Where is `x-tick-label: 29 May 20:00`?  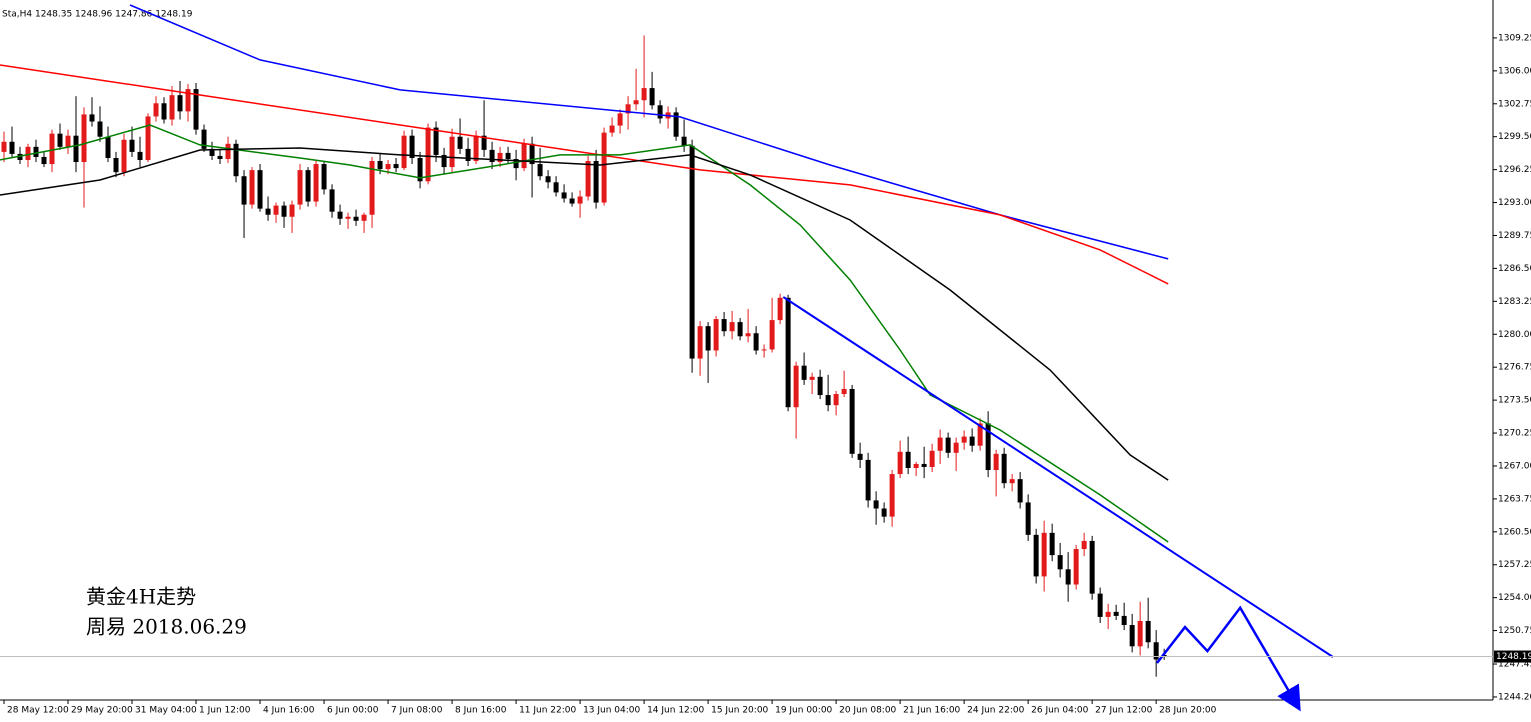 x-tick-label: 29 May 20:00 is located at coordinates (102, 711).